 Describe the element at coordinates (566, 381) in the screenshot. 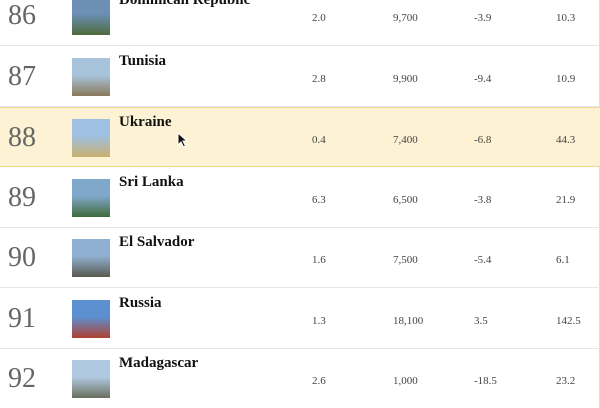

I see `stat-value: 23.2` at that location.